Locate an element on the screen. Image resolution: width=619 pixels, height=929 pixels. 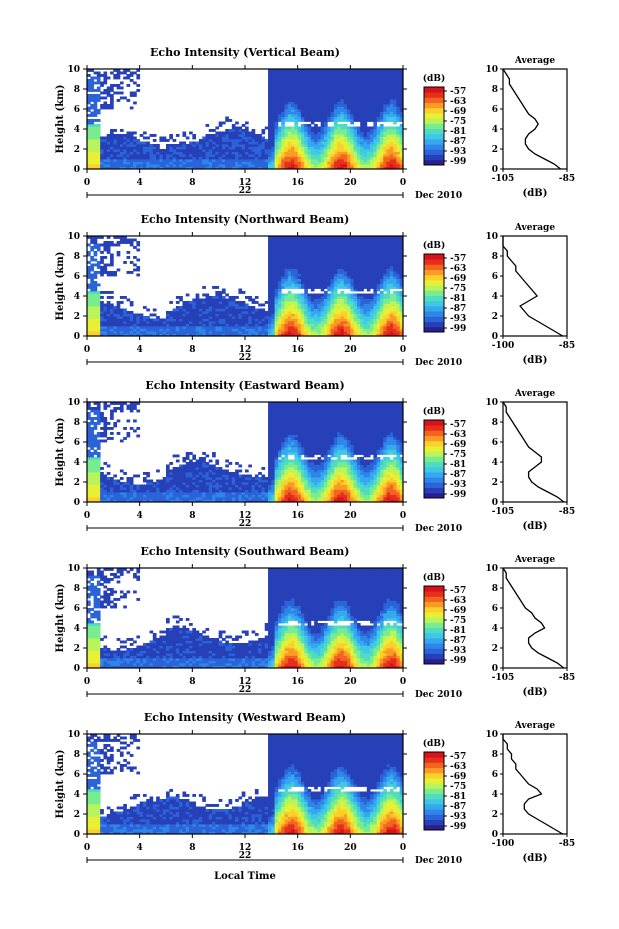
profile-frame is located at coordinates (535, 618).